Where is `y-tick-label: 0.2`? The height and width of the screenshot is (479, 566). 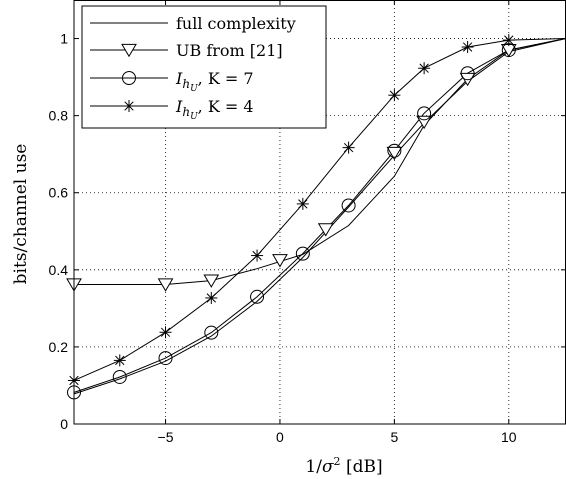 y-tick-label: 0.2 is located at coordinates (59, 347).